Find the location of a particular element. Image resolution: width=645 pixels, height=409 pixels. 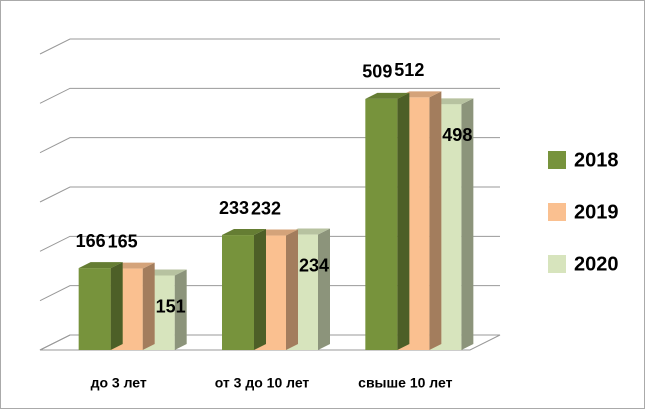

legend-label: 2018 is located at coordinates (596, 160).